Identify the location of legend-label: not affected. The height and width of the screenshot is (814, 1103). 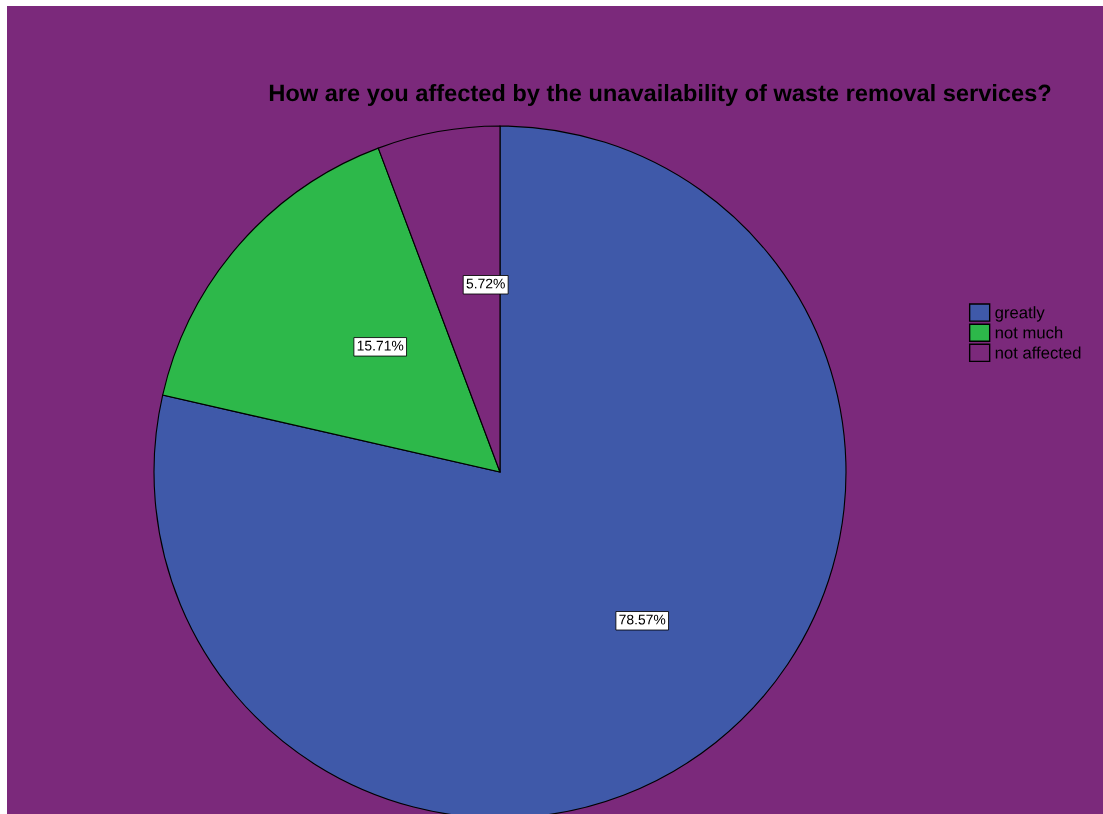
(1038, 352).